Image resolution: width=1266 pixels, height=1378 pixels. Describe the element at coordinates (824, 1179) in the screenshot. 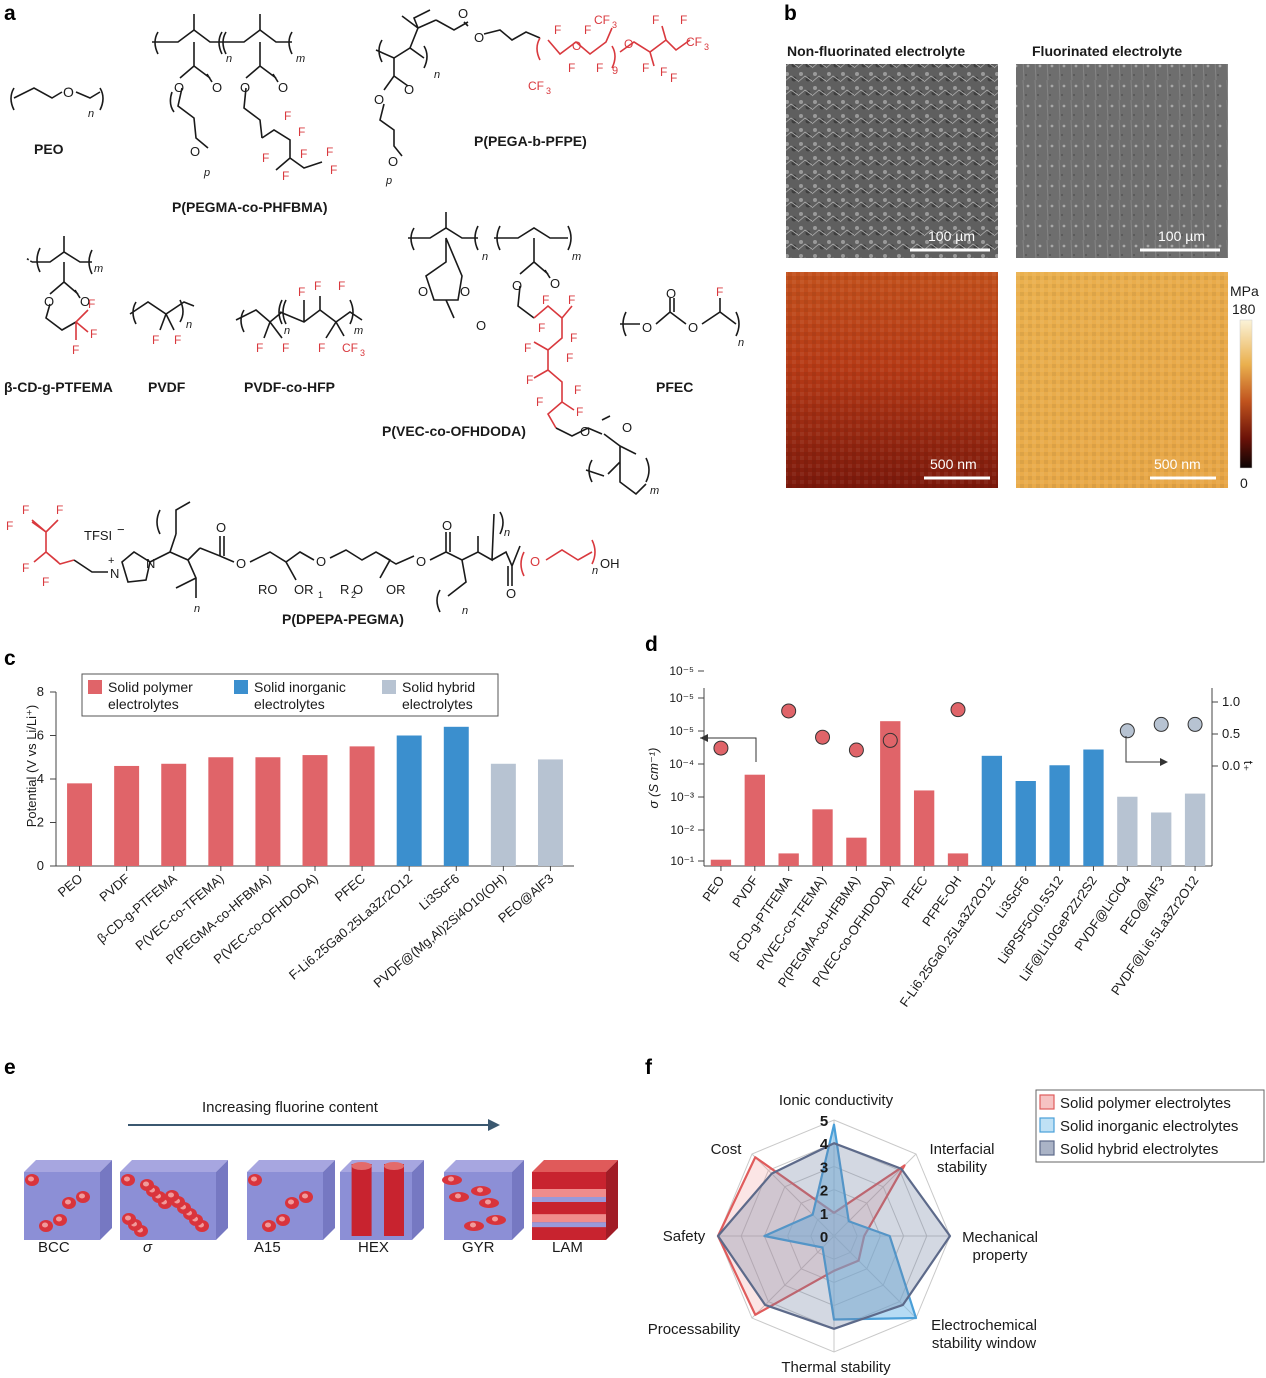

I see `f-ticks: 0 1 2 3 4 5` at that location.